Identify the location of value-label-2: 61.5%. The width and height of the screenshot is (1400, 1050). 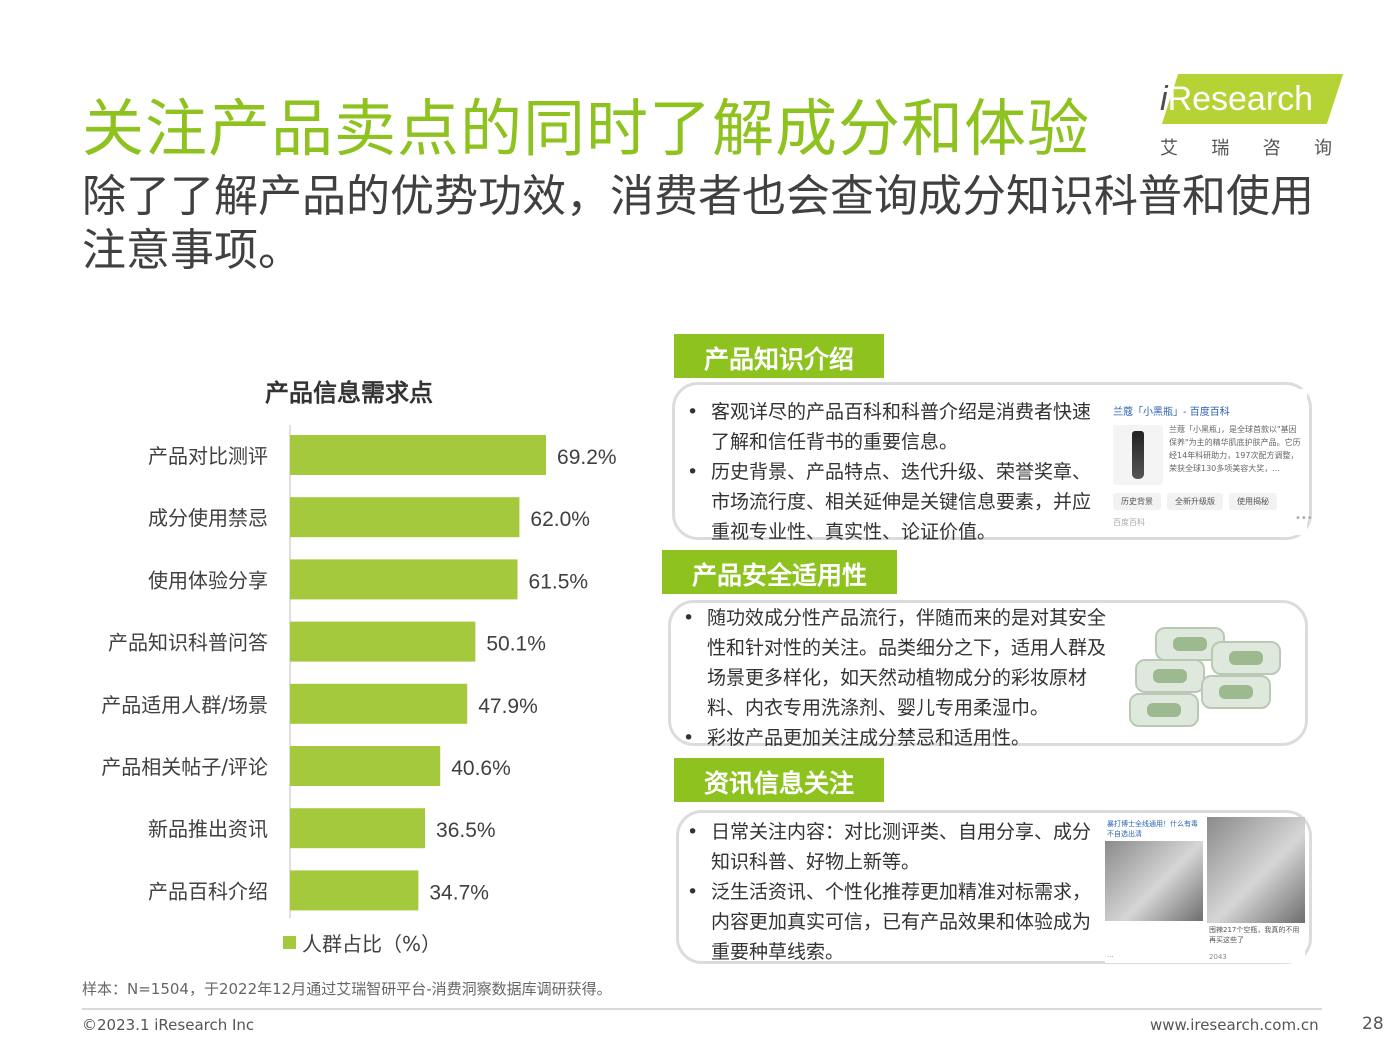
(559, 581).